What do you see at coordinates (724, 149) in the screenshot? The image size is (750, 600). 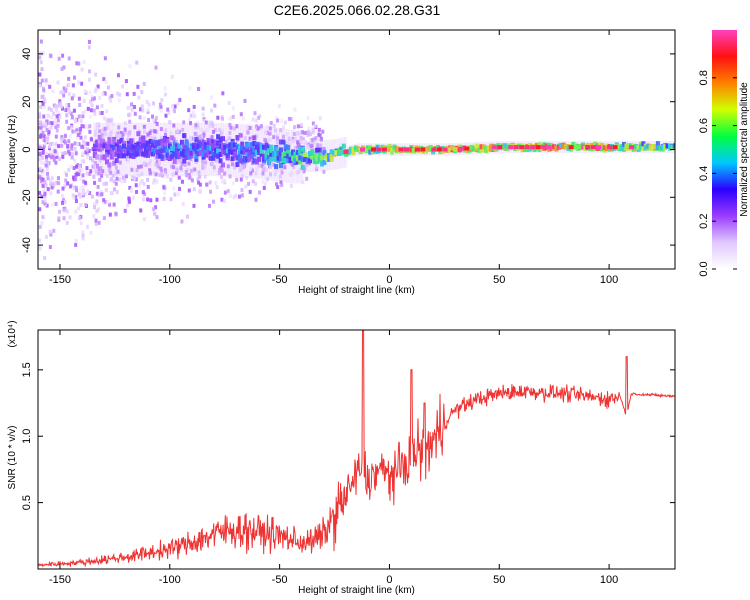 I see `colorbar-gradient` at bounding box center [724, 149].